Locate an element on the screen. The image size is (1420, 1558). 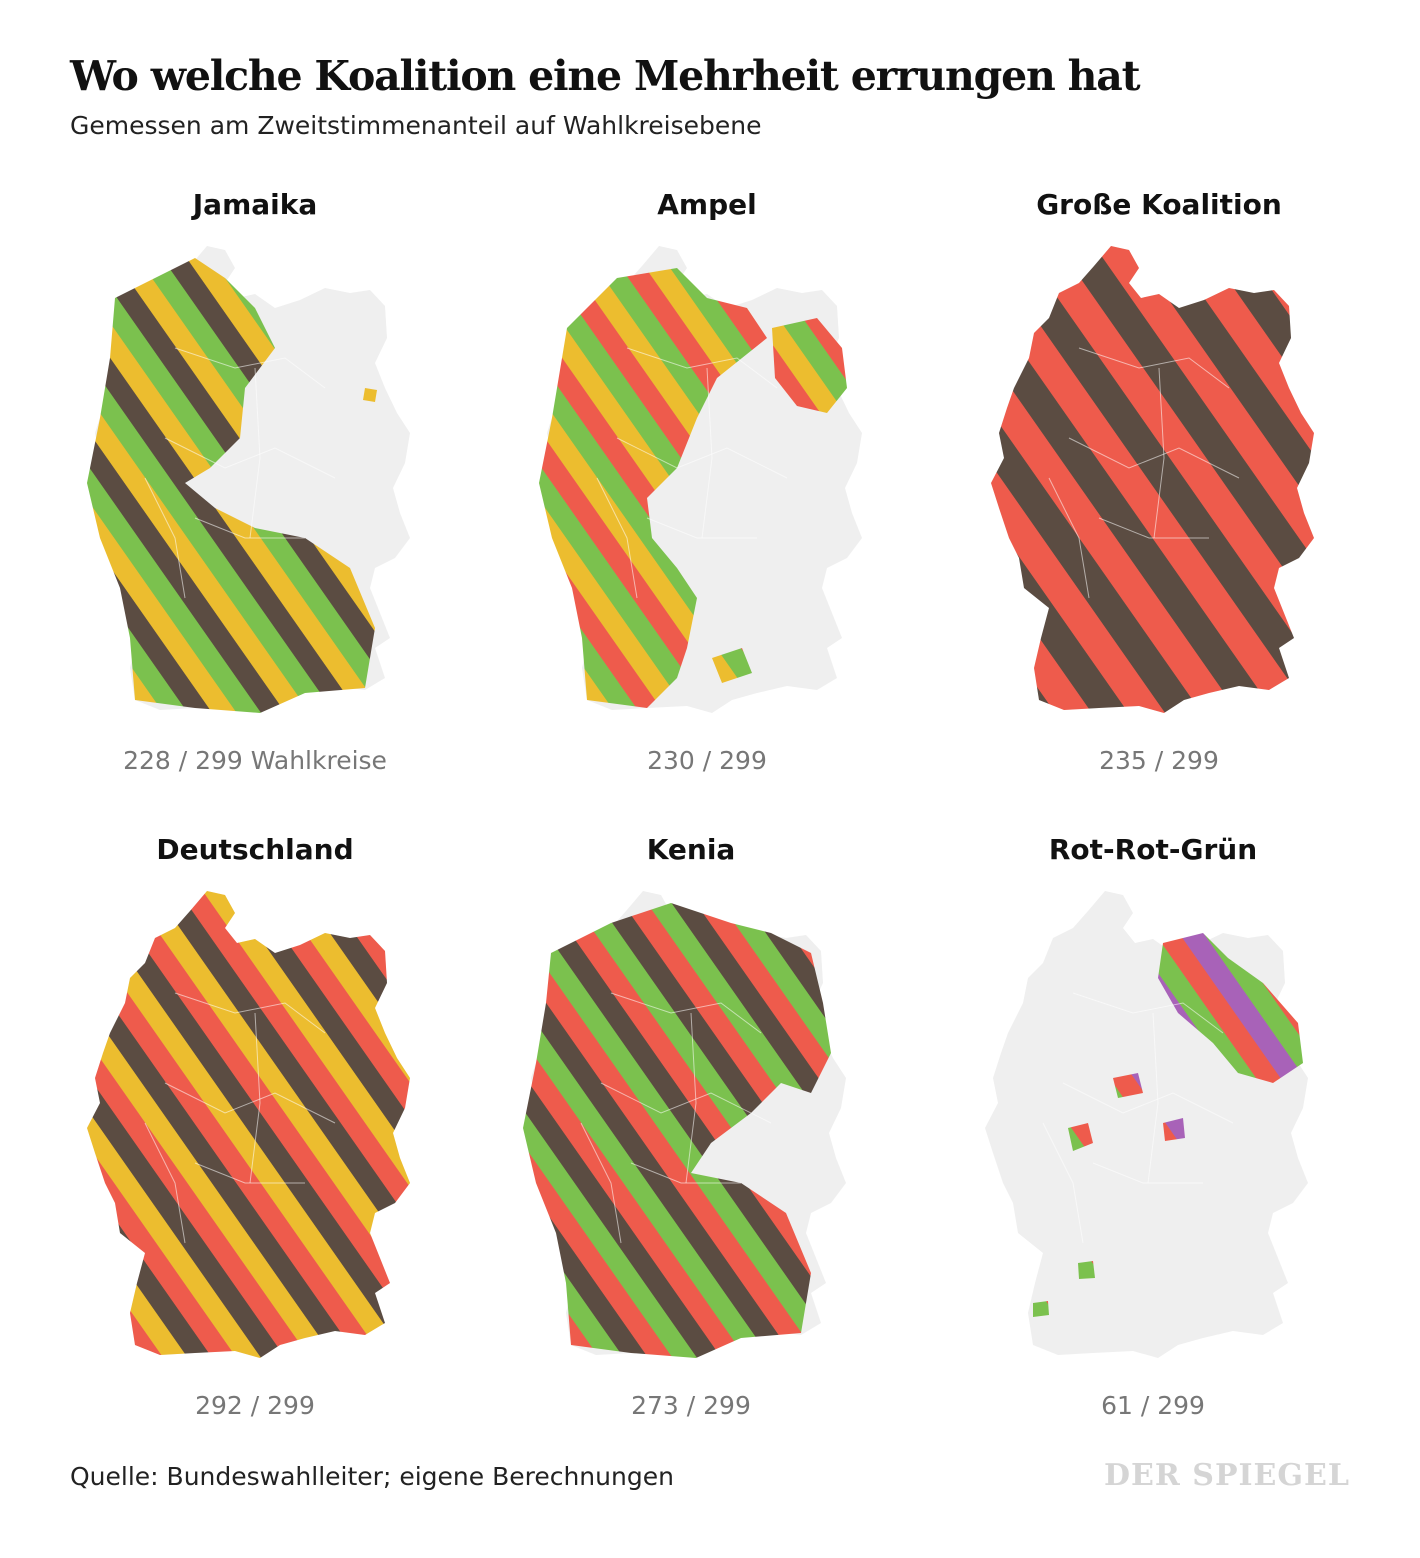
map-count-ampel: 230 / 299 is located at coordinates (707, 760).